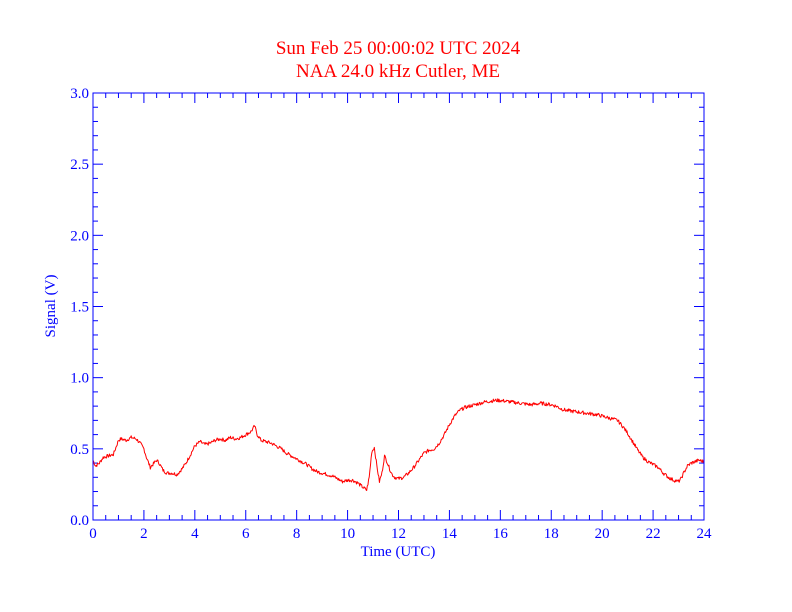 Image resolution: width=792 pixels, height=612 pixels. Describe the element at coordinates (79, 521) in the screenshot. I see `y-tick-label: 0.0` at that location.